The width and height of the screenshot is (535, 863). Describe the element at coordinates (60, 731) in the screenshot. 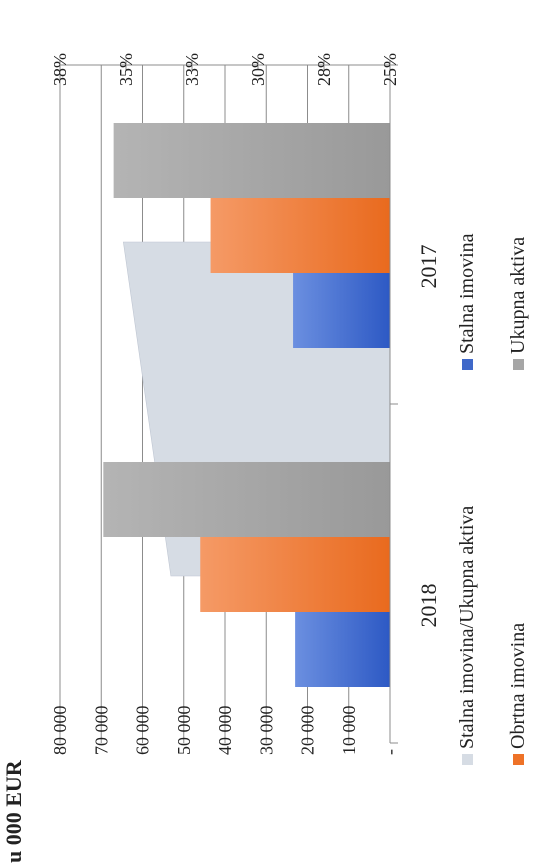

I see `primary-tick-label: 80 000` at that location.